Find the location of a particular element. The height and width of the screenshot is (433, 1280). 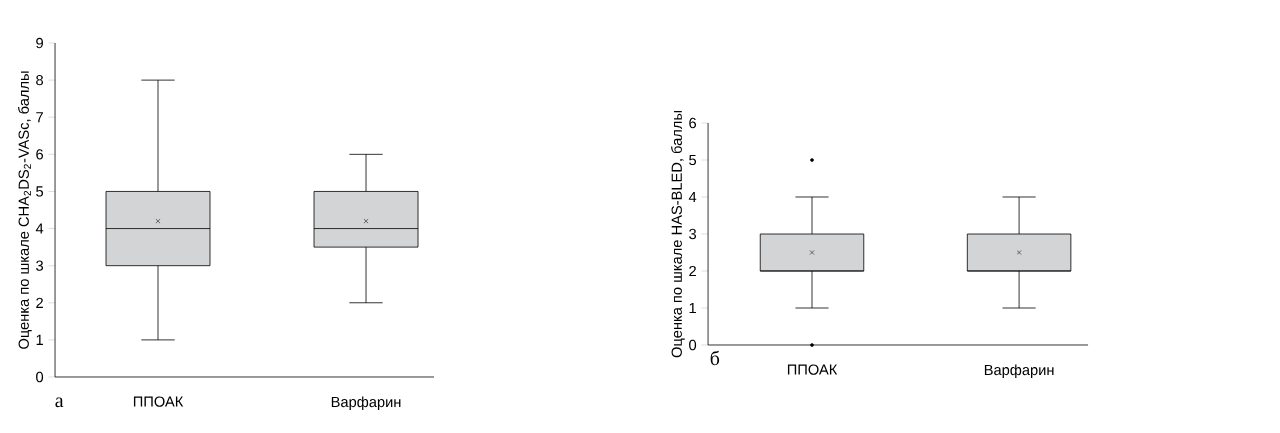

text: б is located at coordinates (715, 358).